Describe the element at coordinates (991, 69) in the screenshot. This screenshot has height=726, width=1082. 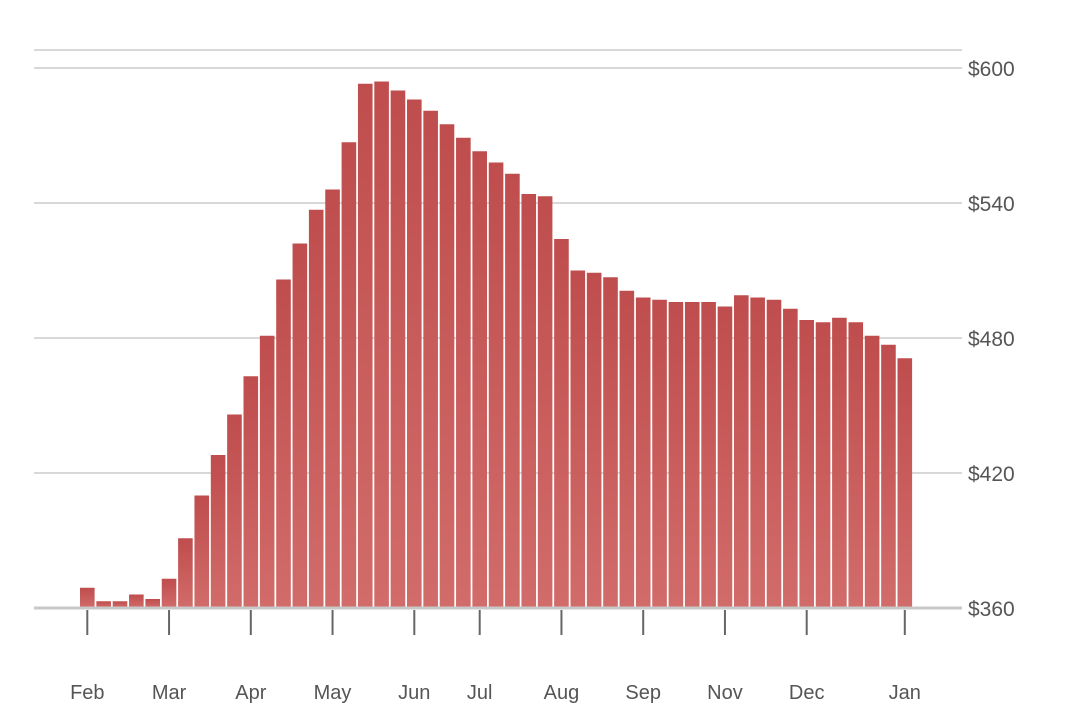
I see `y-tick-label: $600` at that location.